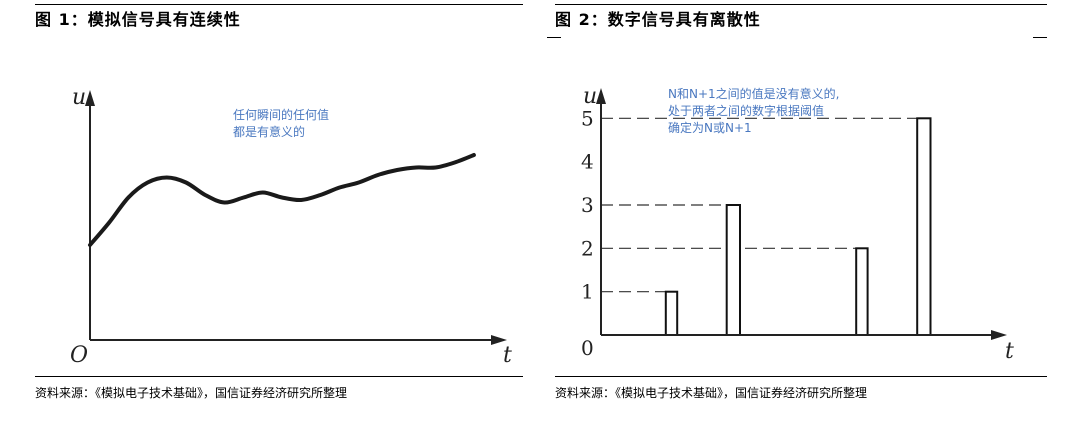 This screenshot has height=435, width=1077. What do you see at coordinates (587, 248) in the screenshot?
I see `y-tick-label-2: 2` at bounding box center [587, 248].